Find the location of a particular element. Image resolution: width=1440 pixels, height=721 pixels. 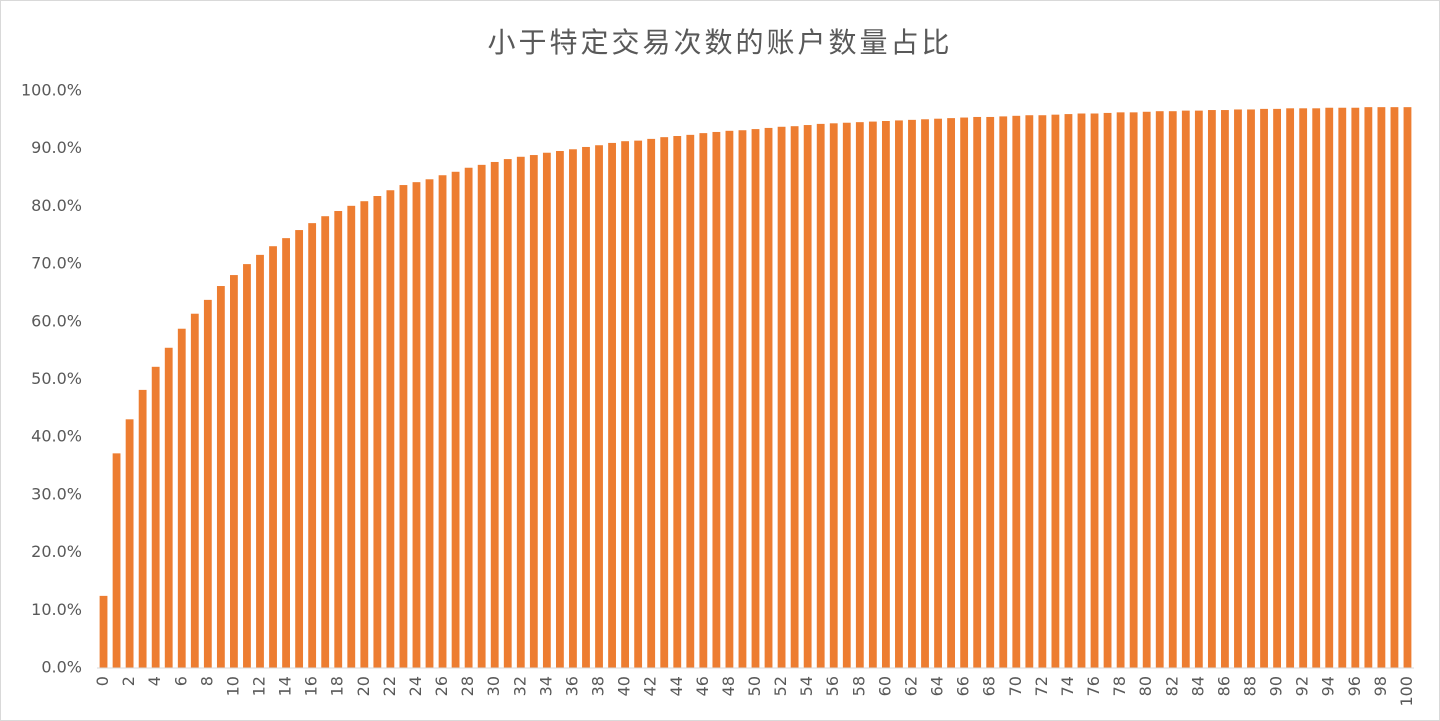

x-tick-label: 90 is located at coordinates (1276, 686).